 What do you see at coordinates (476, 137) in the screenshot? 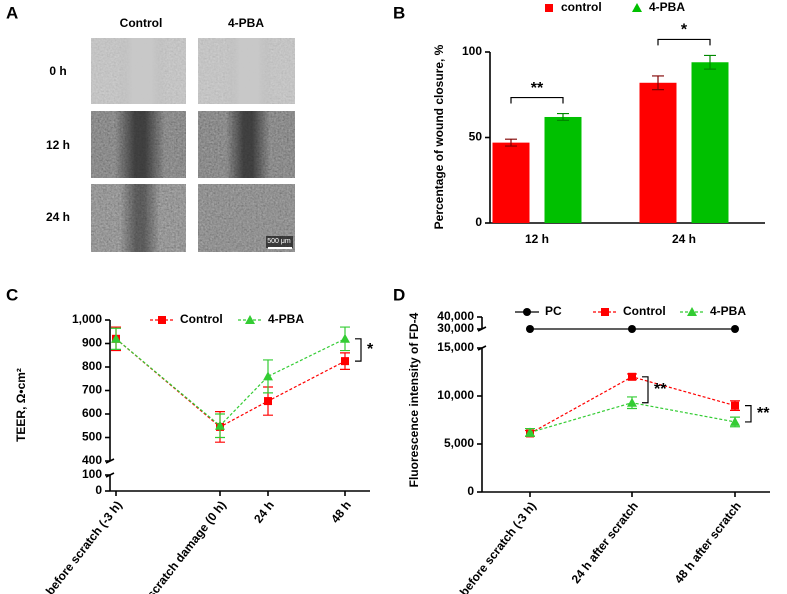
I see `y-tick-label: 50` at bounding box center [476, 137].